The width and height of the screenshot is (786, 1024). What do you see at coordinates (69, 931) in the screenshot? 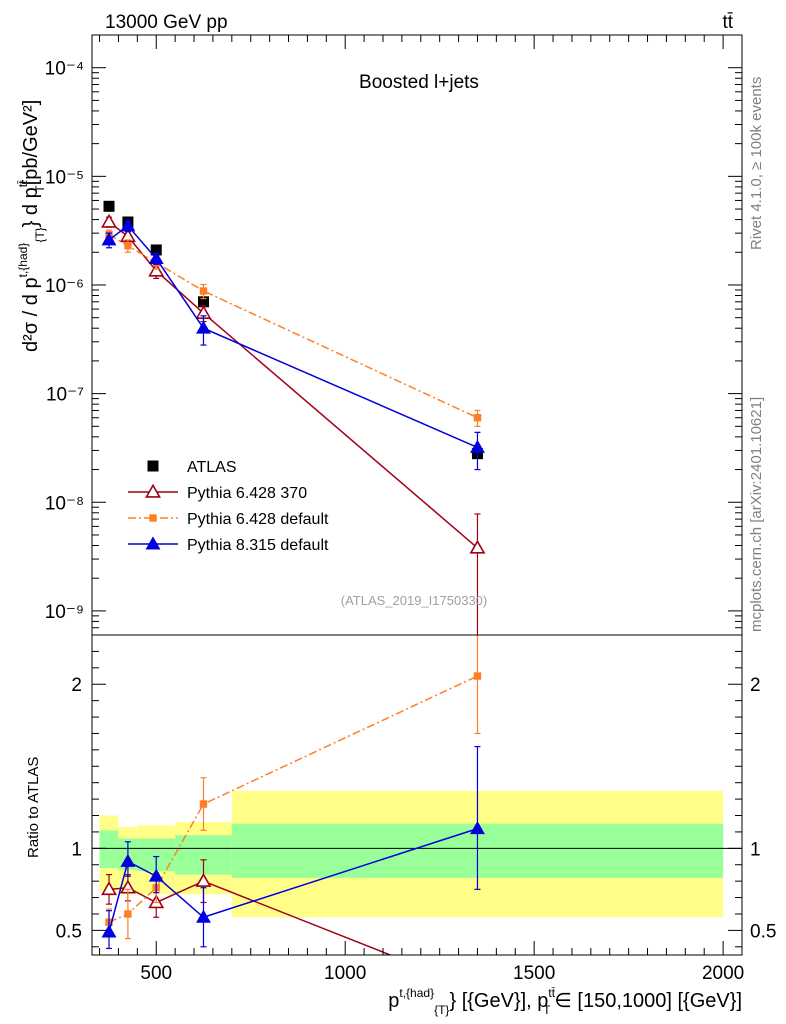
I see `ratio-y-tick-label-left: 0.5` at bounding box center [69, 931].